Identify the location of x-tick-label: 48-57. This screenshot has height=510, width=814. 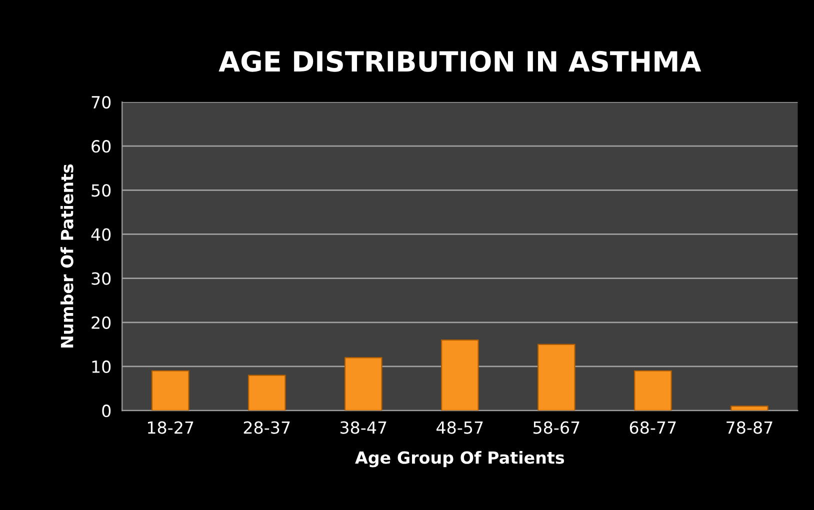
(459, 427).